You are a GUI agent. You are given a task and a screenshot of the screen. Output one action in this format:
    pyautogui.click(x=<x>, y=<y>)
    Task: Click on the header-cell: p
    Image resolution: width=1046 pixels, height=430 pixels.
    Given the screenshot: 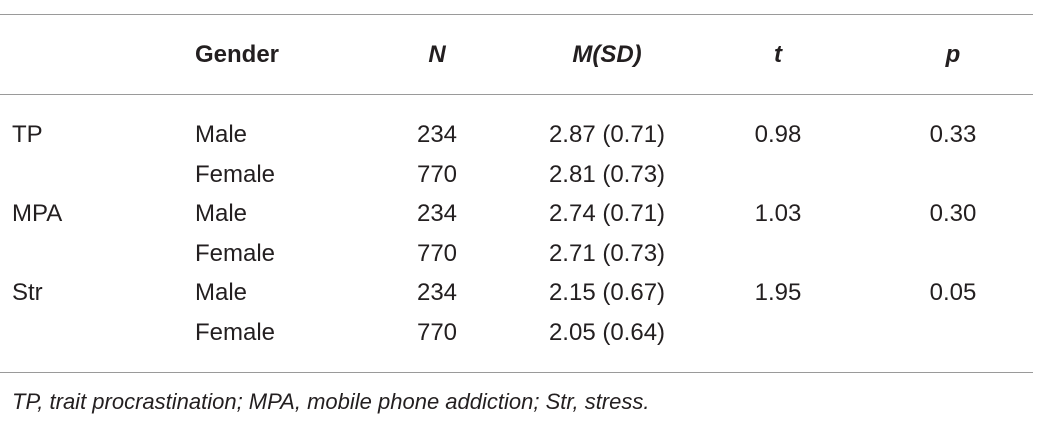 What is the action you would take?
    pyautogui.click(x=953, y=54)
    